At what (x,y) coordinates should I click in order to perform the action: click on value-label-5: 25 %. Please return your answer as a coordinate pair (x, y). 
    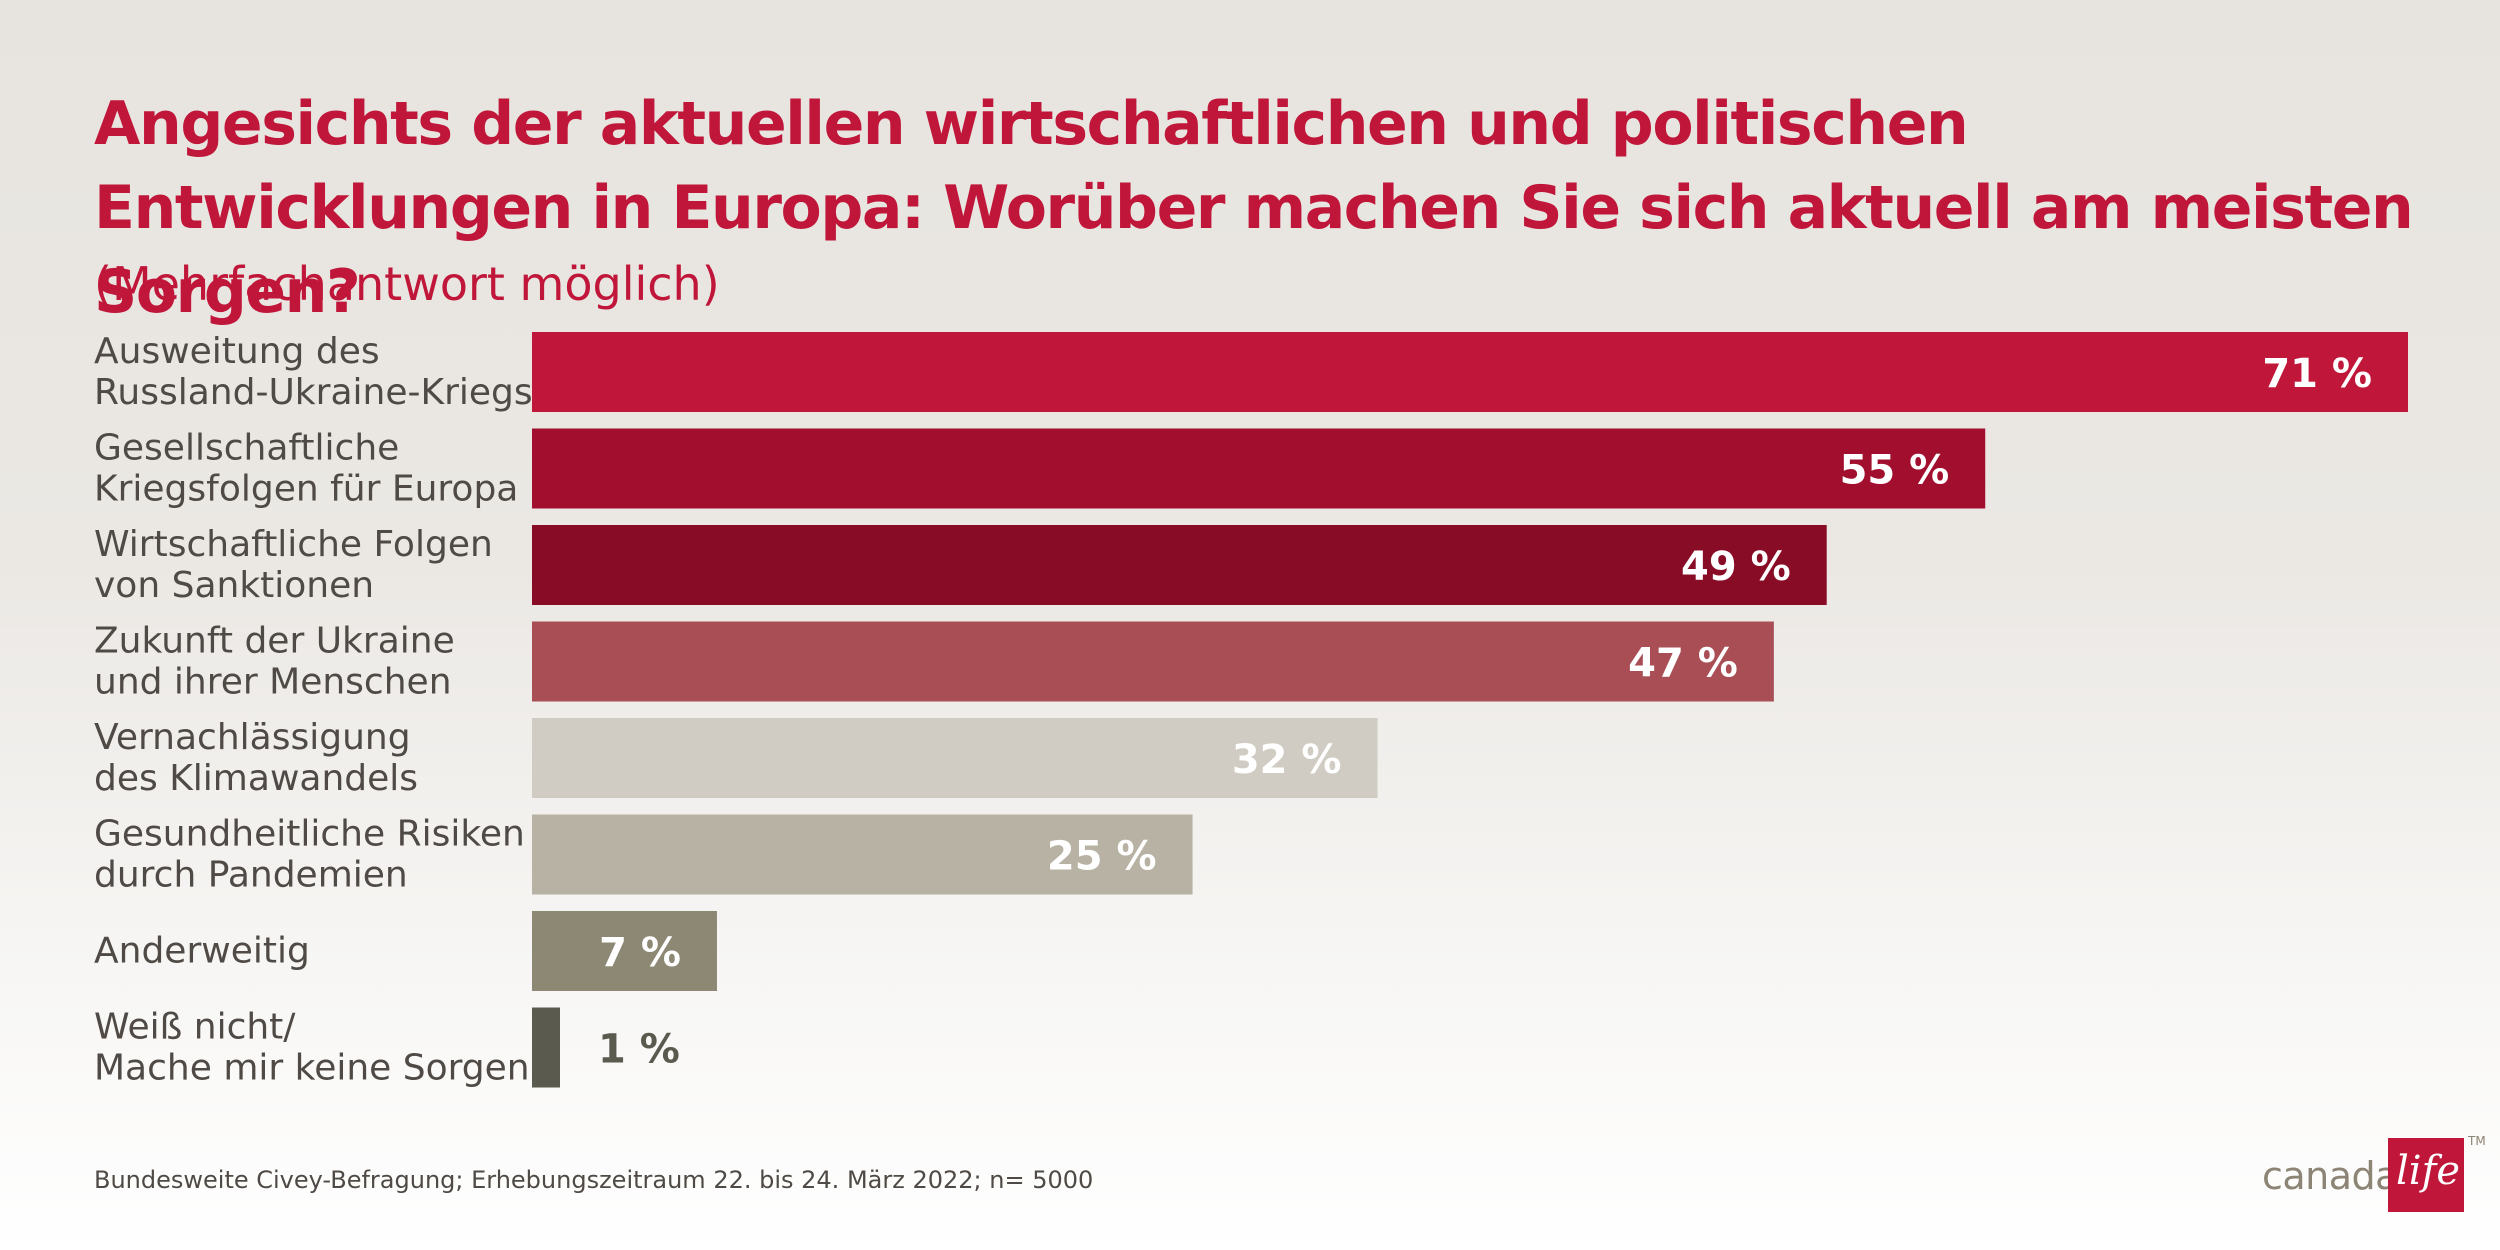
    Looking at the image, I should click on (1102, 857).